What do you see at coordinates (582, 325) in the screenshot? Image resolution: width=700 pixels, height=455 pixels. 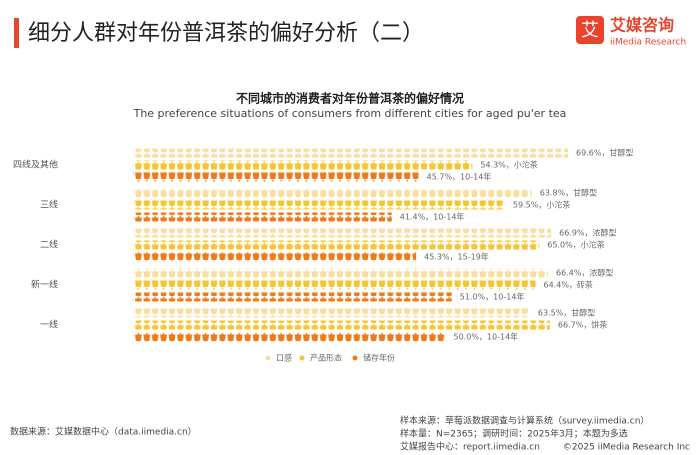 I see `value-label: 66.7%，饼茶` at bounding box center [582, 325].